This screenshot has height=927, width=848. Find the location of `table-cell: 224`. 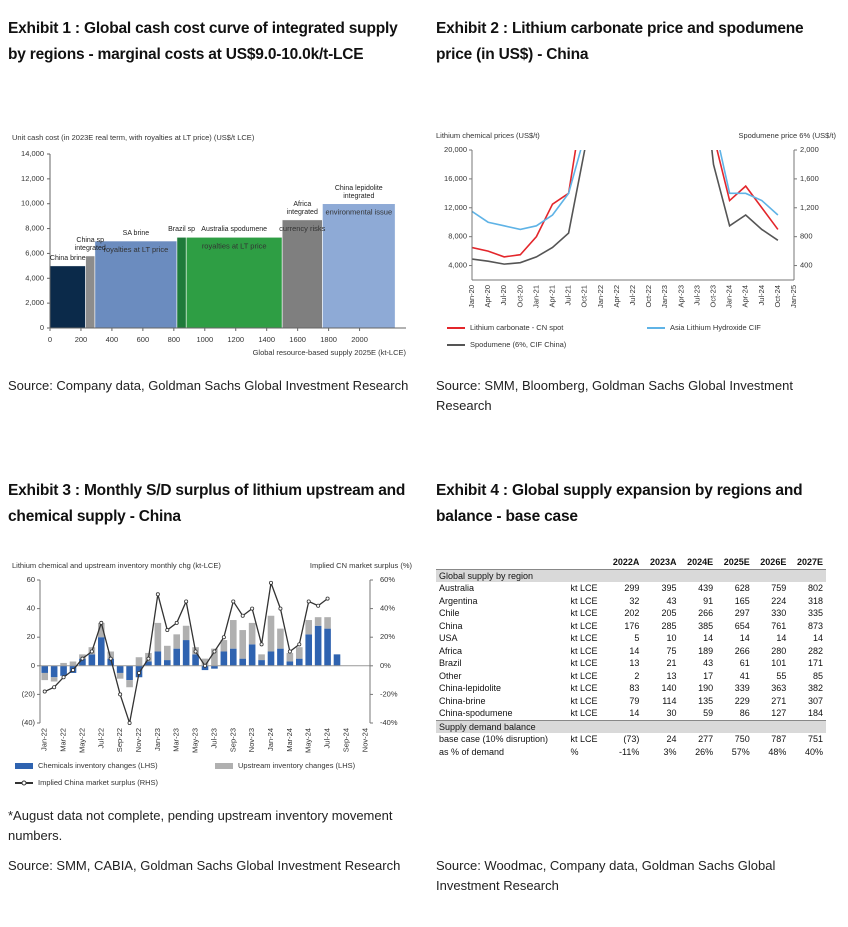

table-cell: 224 is located at coordinates (779, 600).